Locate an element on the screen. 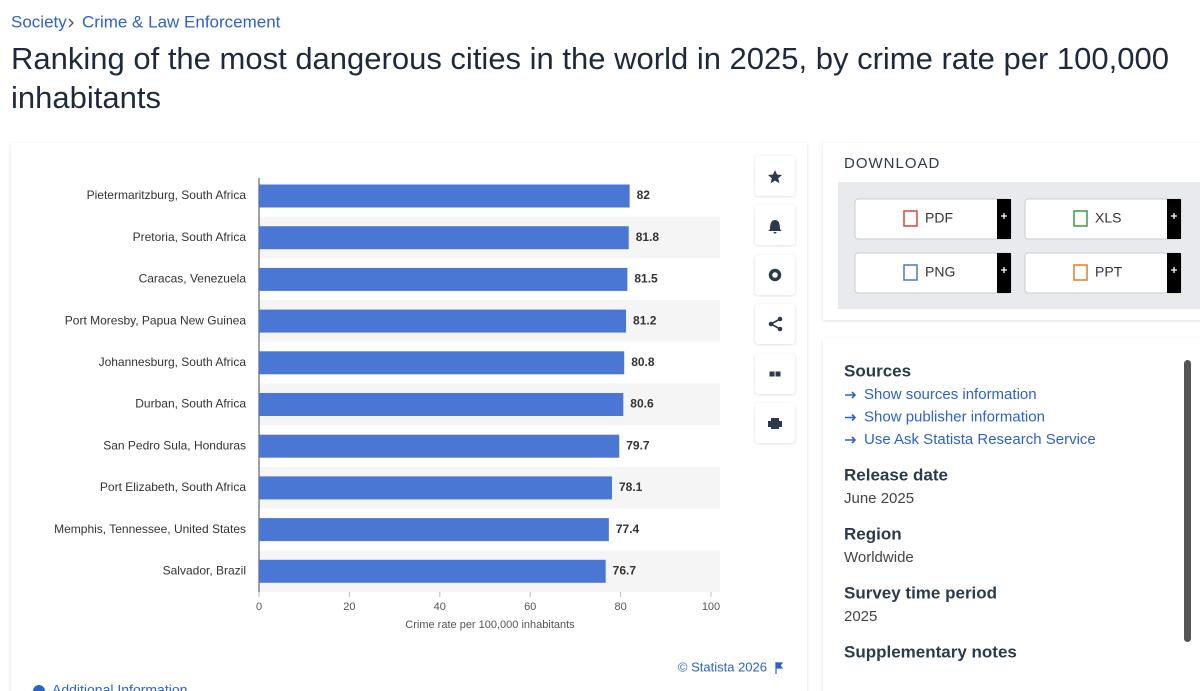  category-label: Pietermaritzburg, South Africa is located at coordinates (167, 195).